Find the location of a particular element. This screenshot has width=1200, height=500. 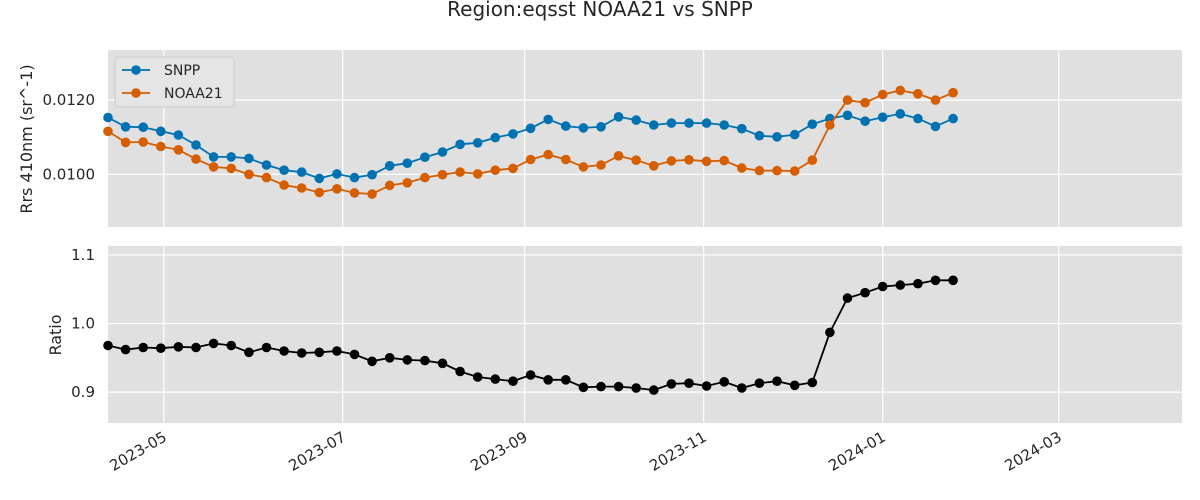

ratio-y-tick-label: 1.1 is located at coordinates (83, 255).